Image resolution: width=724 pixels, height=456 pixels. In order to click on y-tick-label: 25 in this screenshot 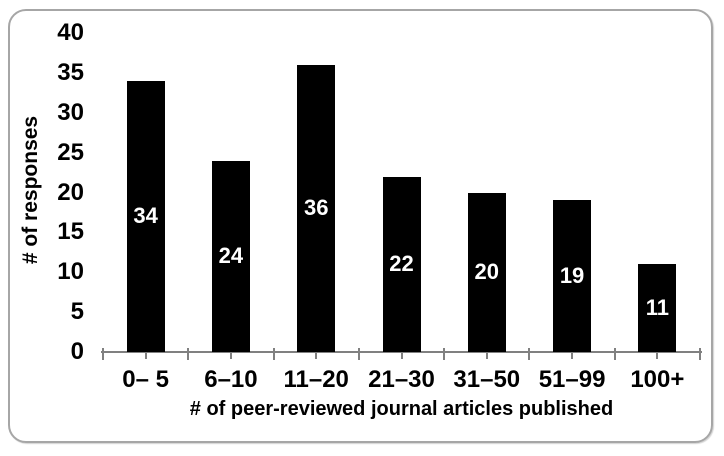, I will do `click(70, 152)`.